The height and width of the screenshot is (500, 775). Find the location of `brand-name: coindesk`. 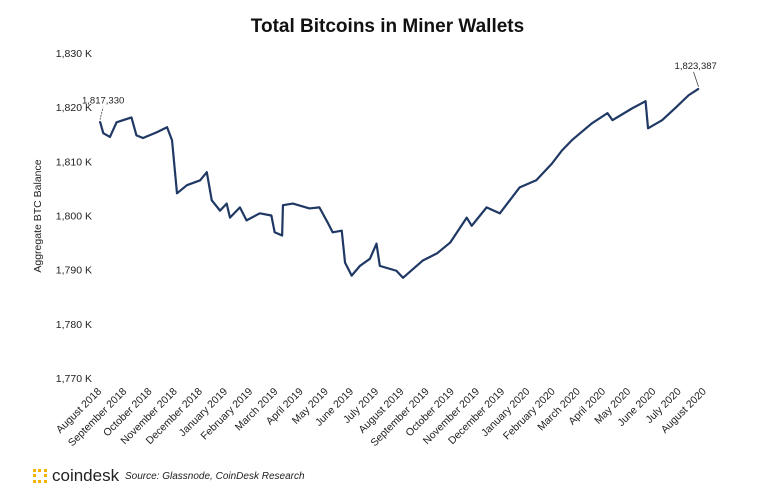

brand-name: coindesk is located at coordinates (86, 475).